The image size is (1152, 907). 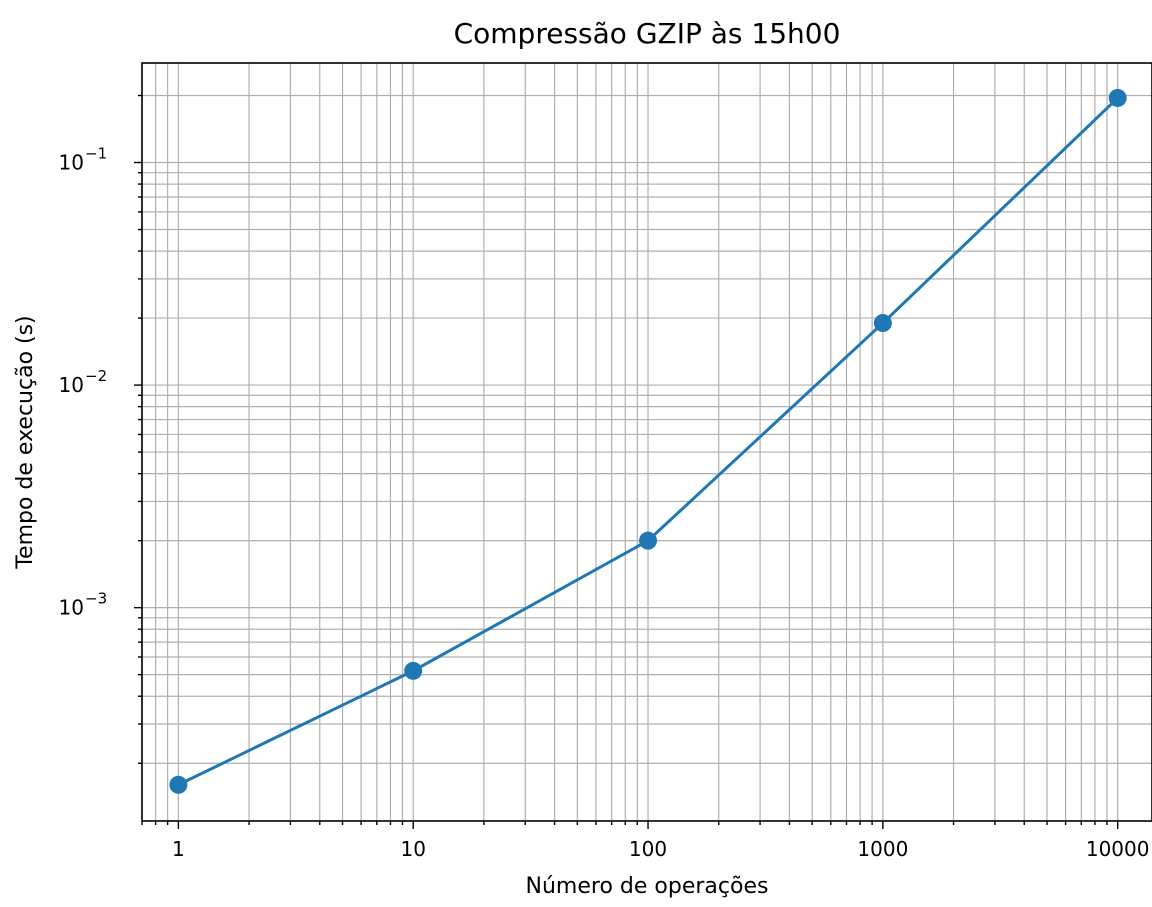 I want to click on x-tick-label: 1000, so click(x=882, y=849).